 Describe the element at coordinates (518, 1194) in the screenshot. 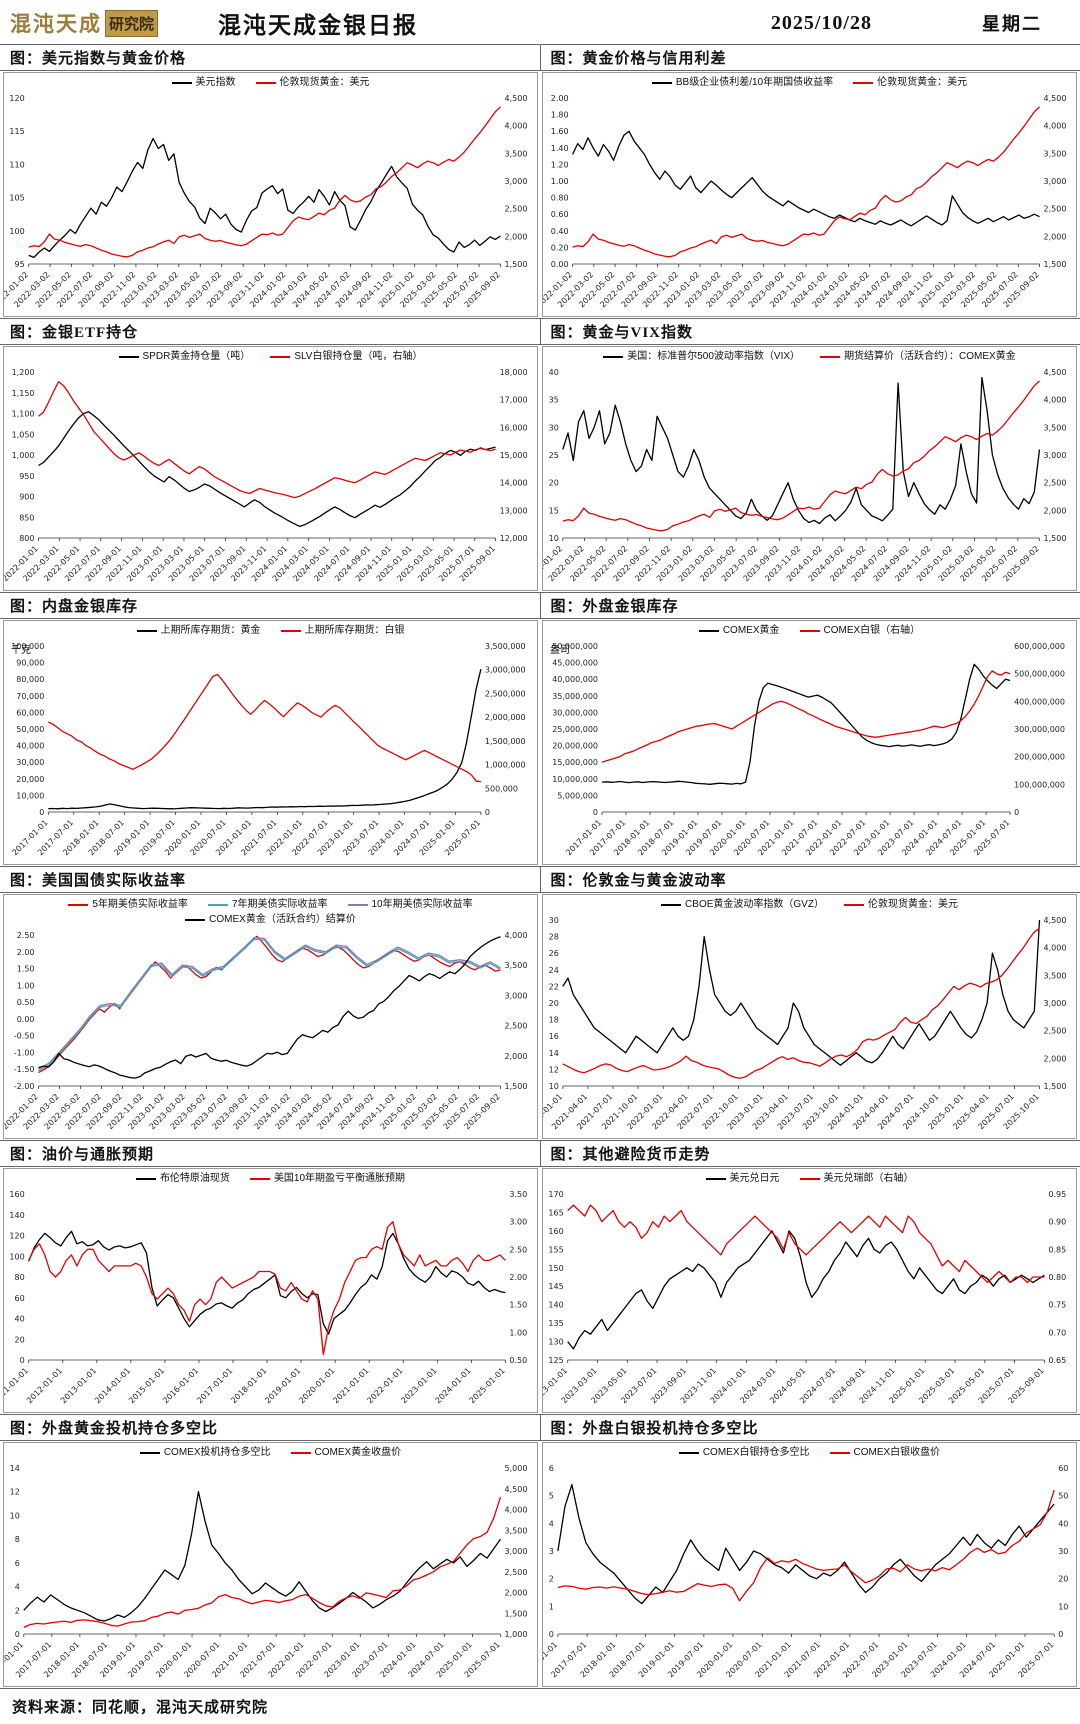

I see `svg-text: 3.50` at that location.